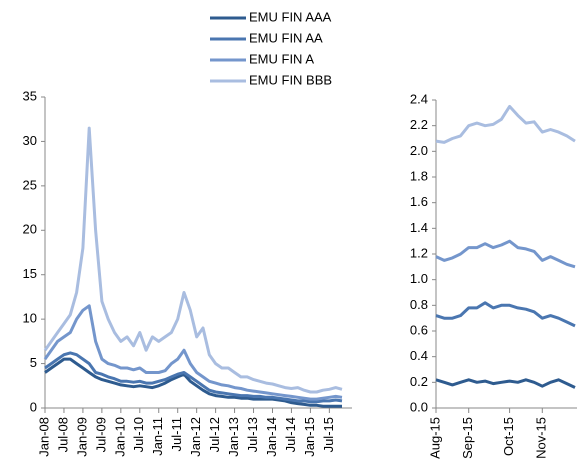 The width and height of the screenshot is (577, 469). What do you see at coordinates (176, 434) in the screenshot?
I see `x-tick-label: Jul-11` at bounding box center [176, 434].